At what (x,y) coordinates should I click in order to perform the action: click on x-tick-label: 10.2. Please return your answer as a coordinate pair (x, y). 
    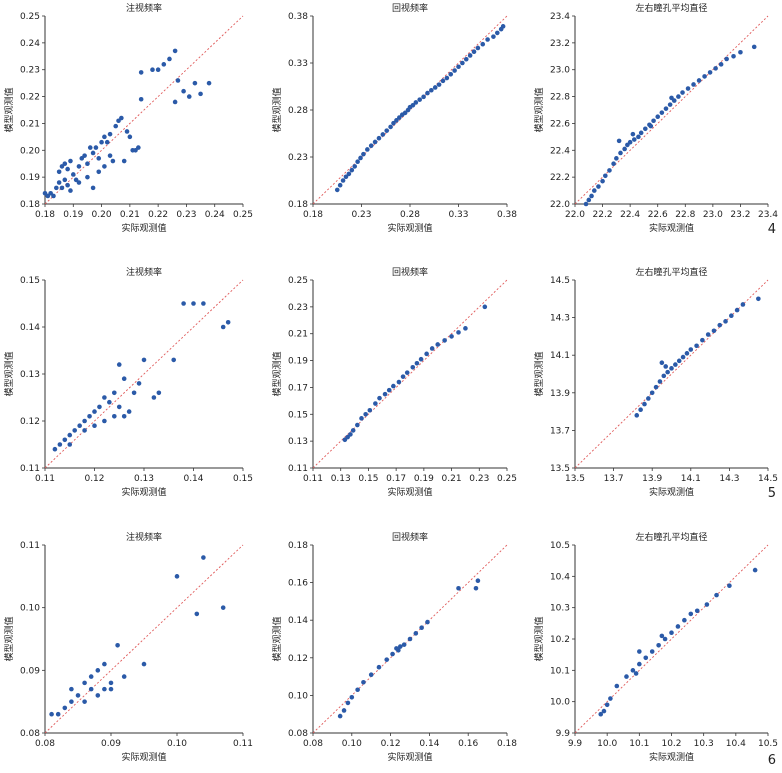
    Looking at the image, I should click on (671, 744).